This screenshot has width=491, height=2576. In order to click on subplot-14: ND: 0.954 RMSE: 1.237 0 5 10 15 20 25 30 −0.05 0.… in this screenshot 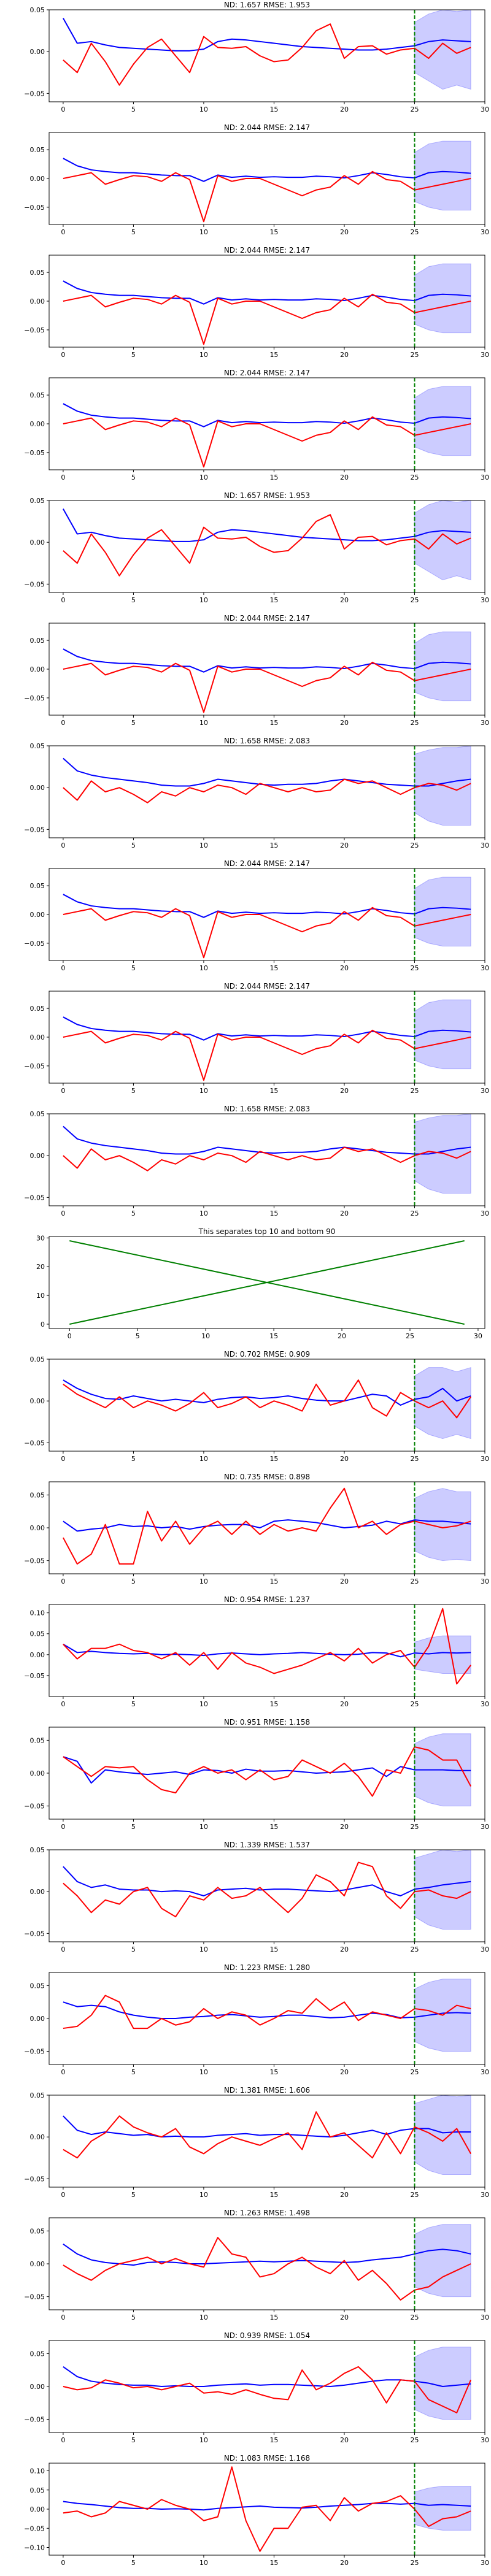, I will do `click(256, 1651)`.